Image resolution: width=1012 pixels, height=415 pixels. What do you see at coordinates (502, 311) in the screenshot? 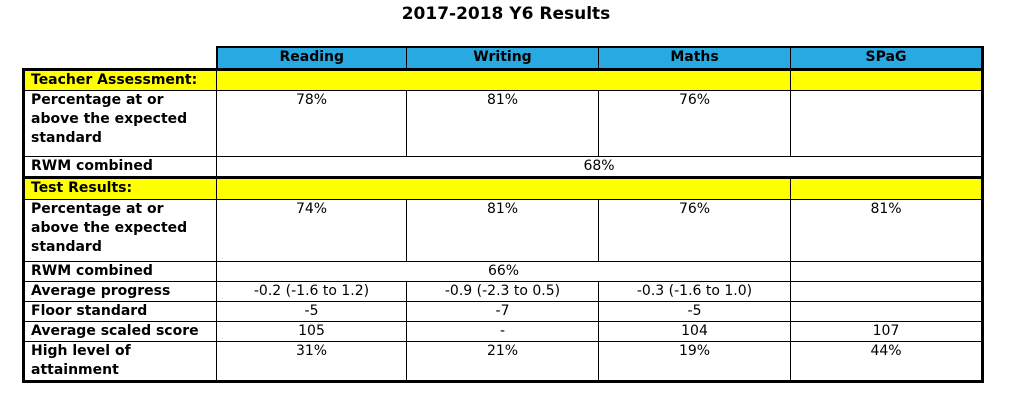
I see `cell: -7` at bounding box center [502, 311].